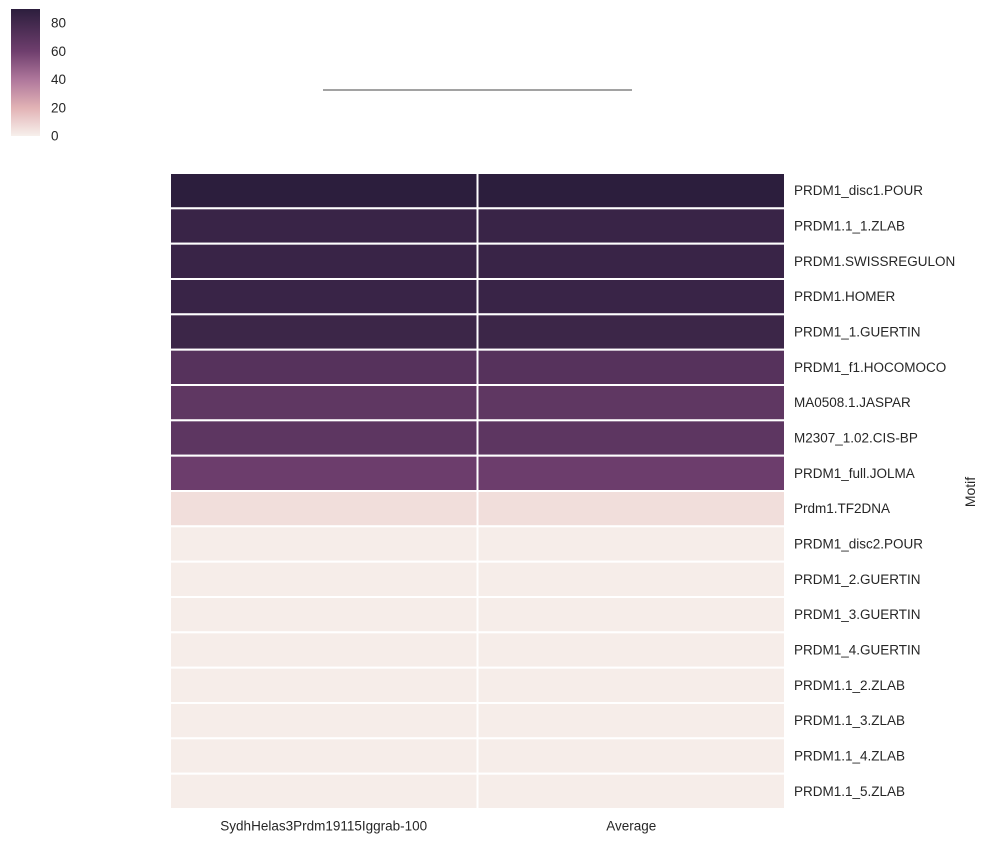  I want to click on row-label: PRDM1_1.GUERTIN, so click(857, 332).